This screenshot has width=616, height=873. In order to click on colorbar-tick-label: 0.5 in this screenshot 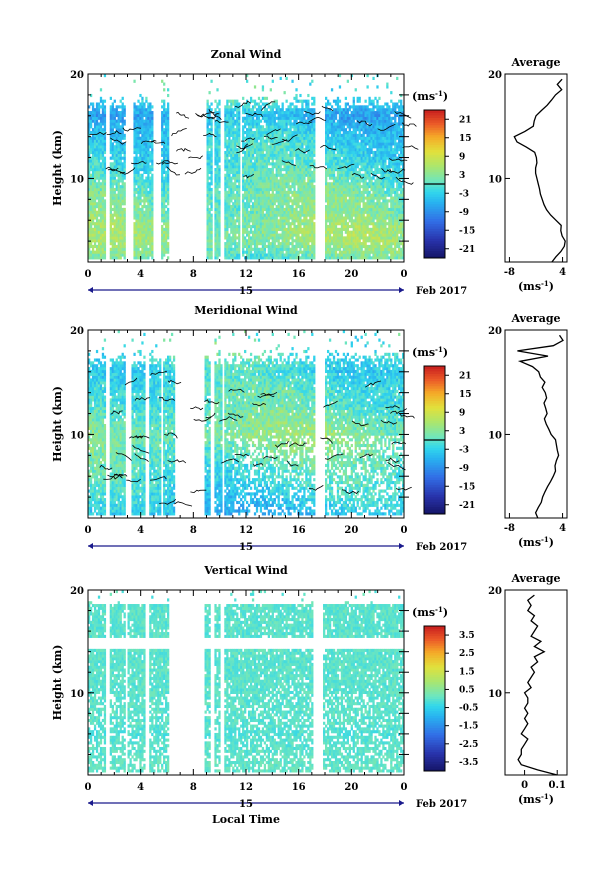, I will do `click(467, 690)`.